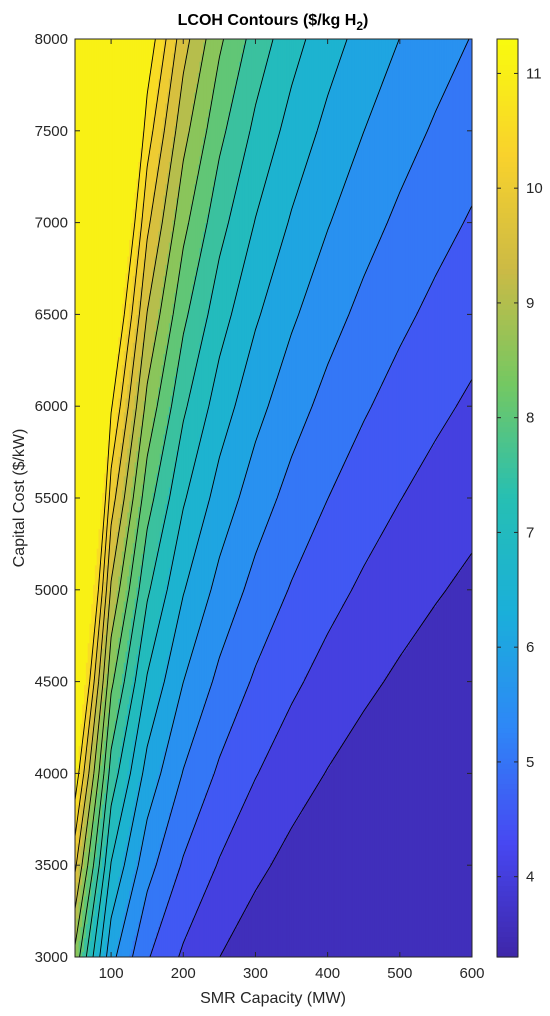 The image size is (550, 1016). Describe the element at coordinates (530, 877) in the screenshot. I see `colorbar-tick-label: 4` at that location.